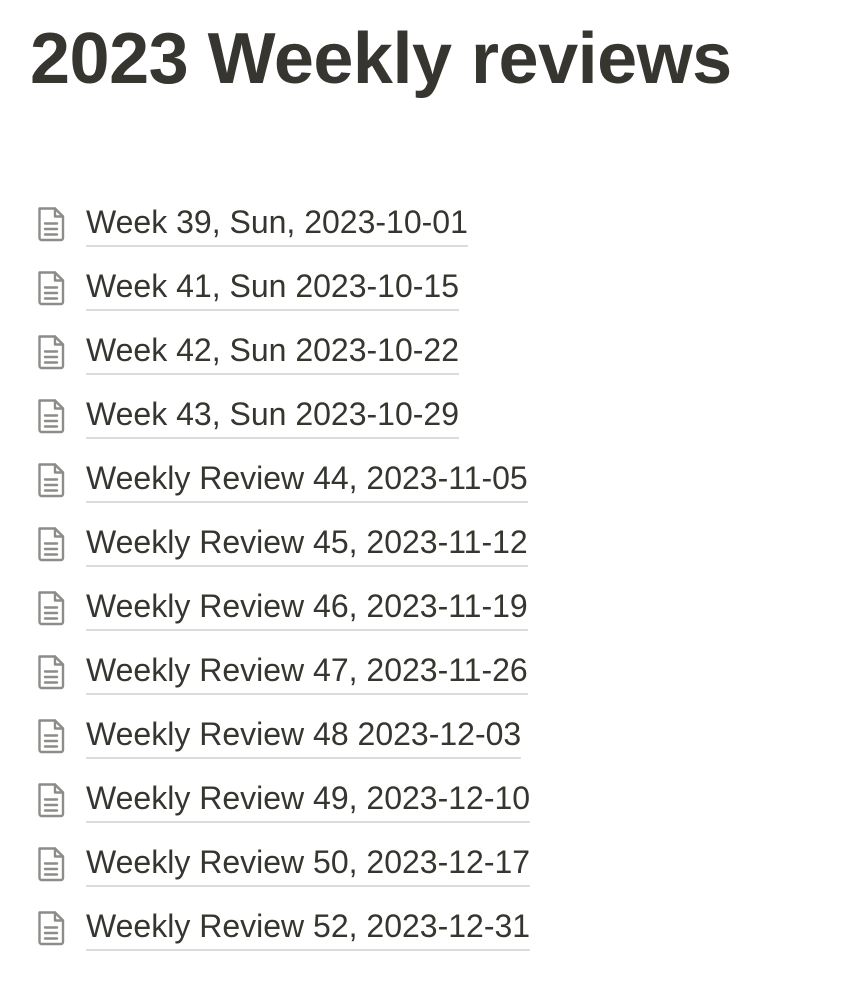 This screenshot has height=984, width=866. I want to click on page-link-week-41: Week 41, Sun 2023-10-15, so click(434, 288).